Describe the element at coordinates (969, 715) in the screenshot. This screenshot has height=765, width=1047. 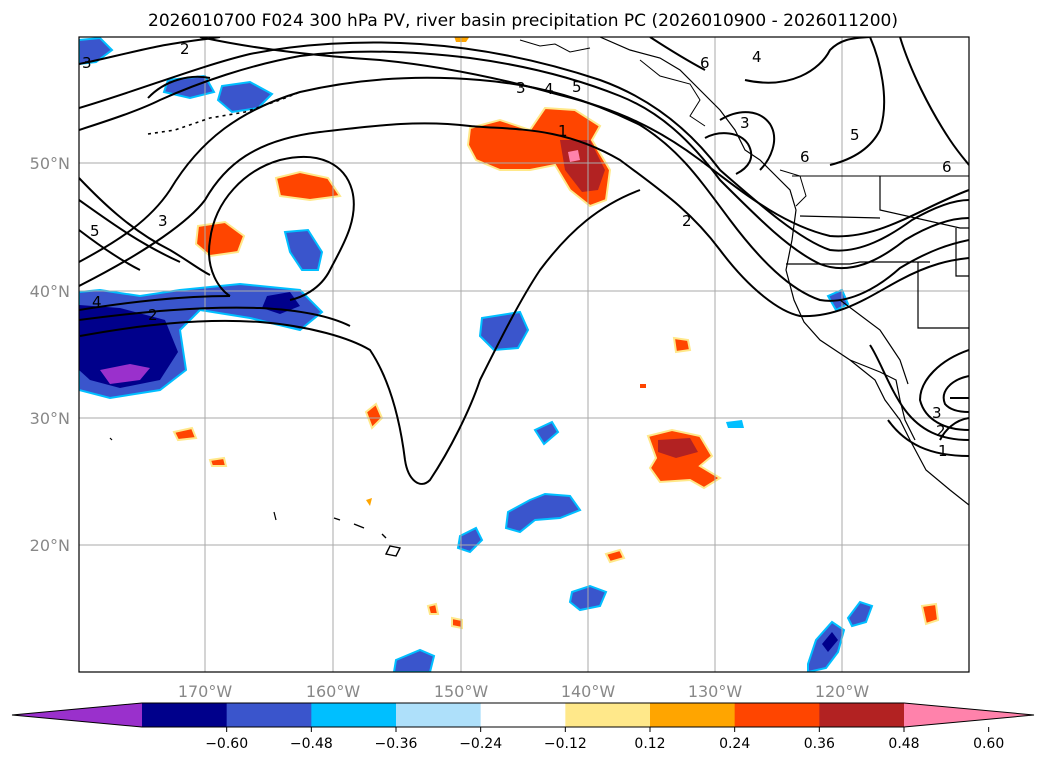
I see `colorbar-extend-high` at that location.